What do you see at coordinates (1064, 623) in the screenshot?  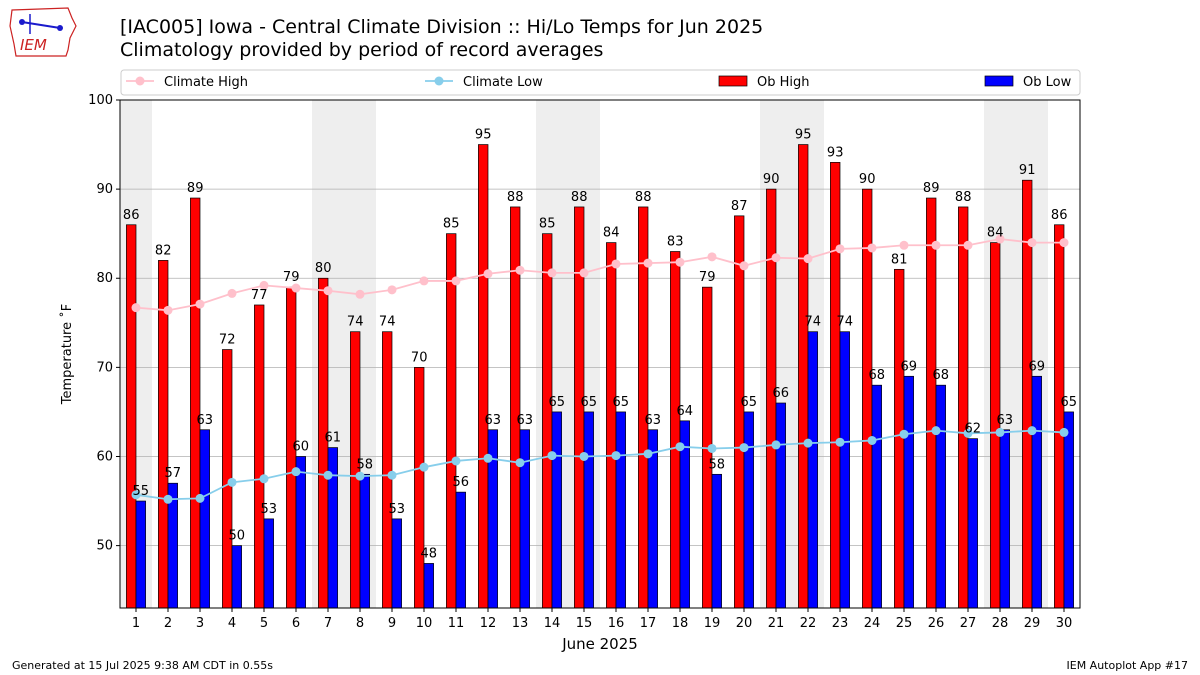 I see `x-tick-label-30: 30` at bounding box center [1064, 623].